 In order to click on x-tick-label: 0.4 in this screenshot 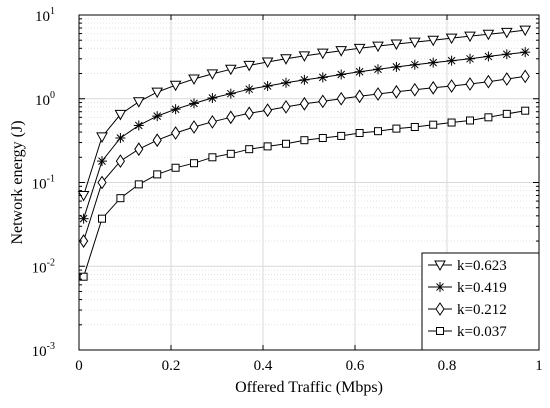, I will do `click(263, 366)`.